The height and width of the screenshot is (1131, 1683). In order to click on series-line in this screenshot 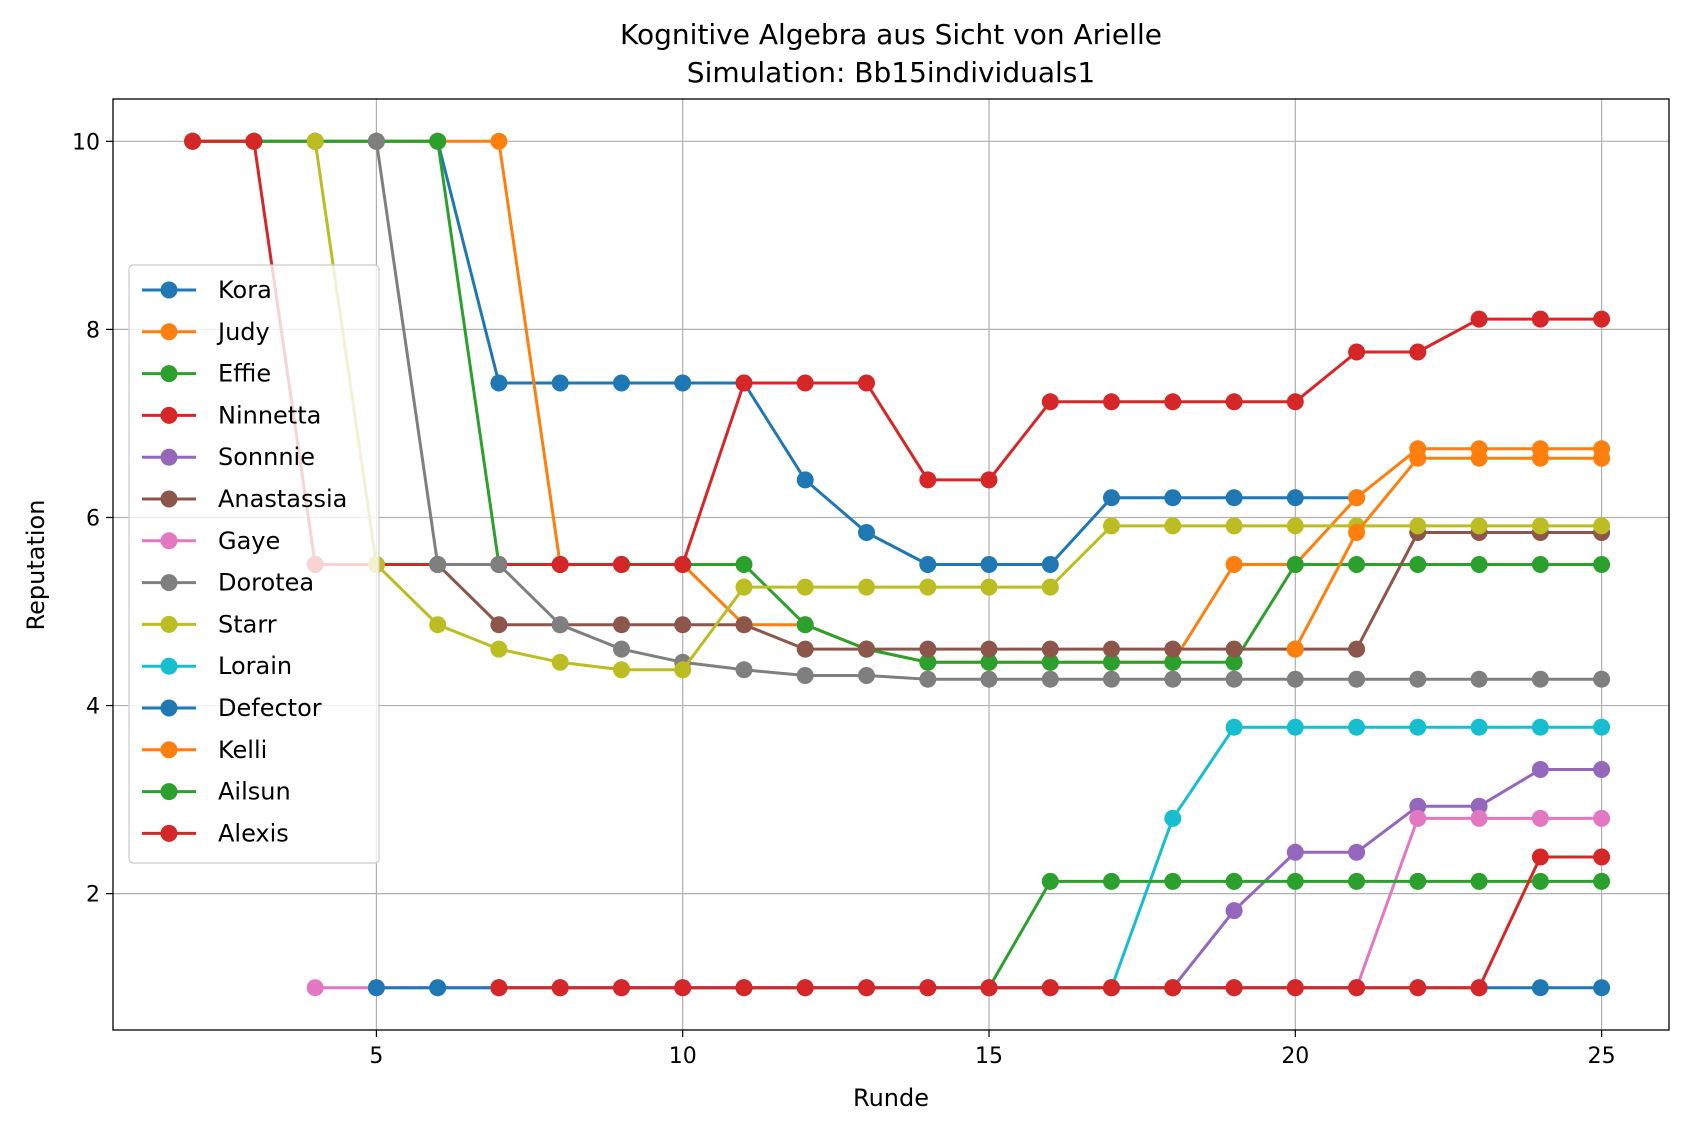, I will do `click(1447, 553)`.